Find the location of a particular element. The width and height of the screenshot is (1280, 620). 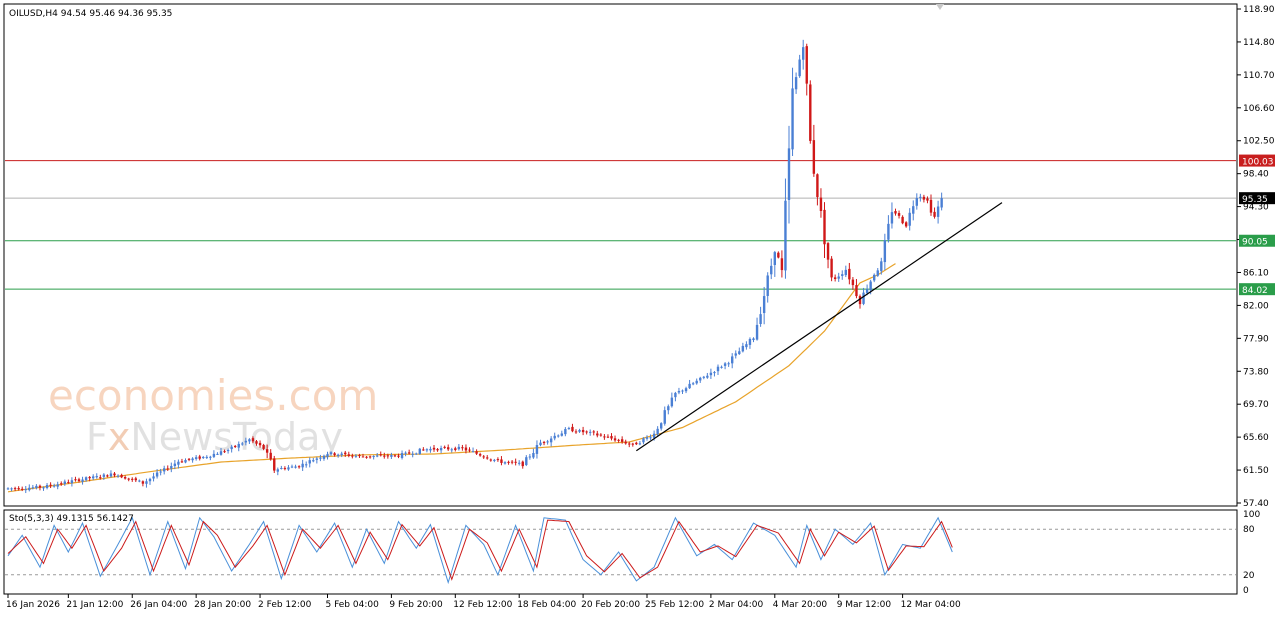

time-tick-label: 4 Mar 20:00 is located at coordinates (800, 605).